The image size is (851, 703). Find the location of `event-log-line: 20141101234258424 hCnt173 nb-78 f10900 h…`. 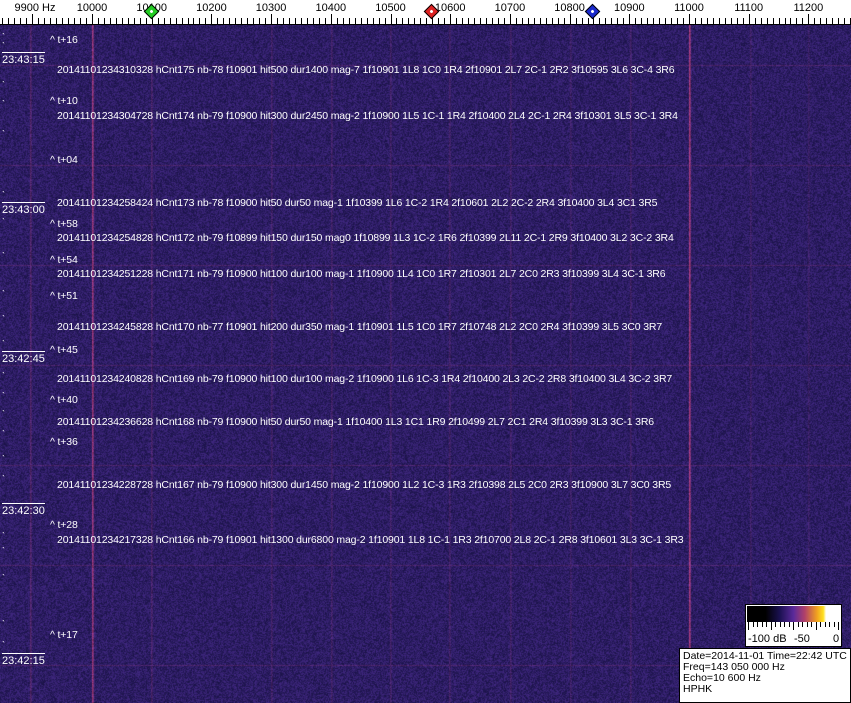

event-log-line: 20141101234258424 hCnt173 nb-78 f10900 h… is located at coordinates (357, 203).